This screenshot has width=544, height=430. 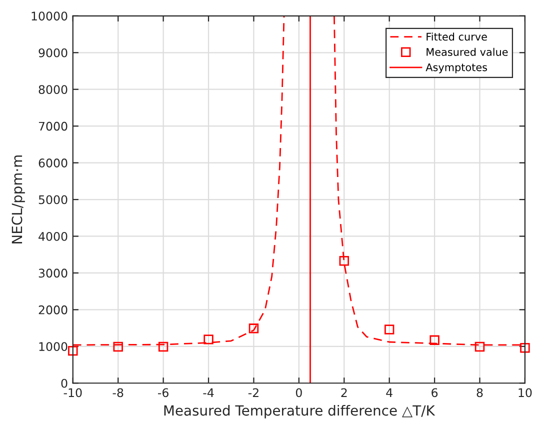 I want to click on legend-label: Measured value, so click(x=467, y=52).